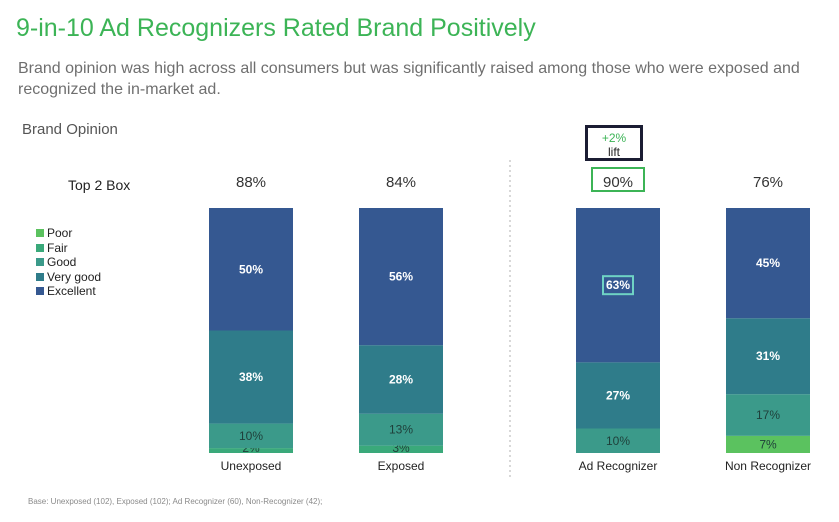 The image size is (839, 522). I want to click on data-label-non-recognizer-poor: 7%, so click(768, 444).